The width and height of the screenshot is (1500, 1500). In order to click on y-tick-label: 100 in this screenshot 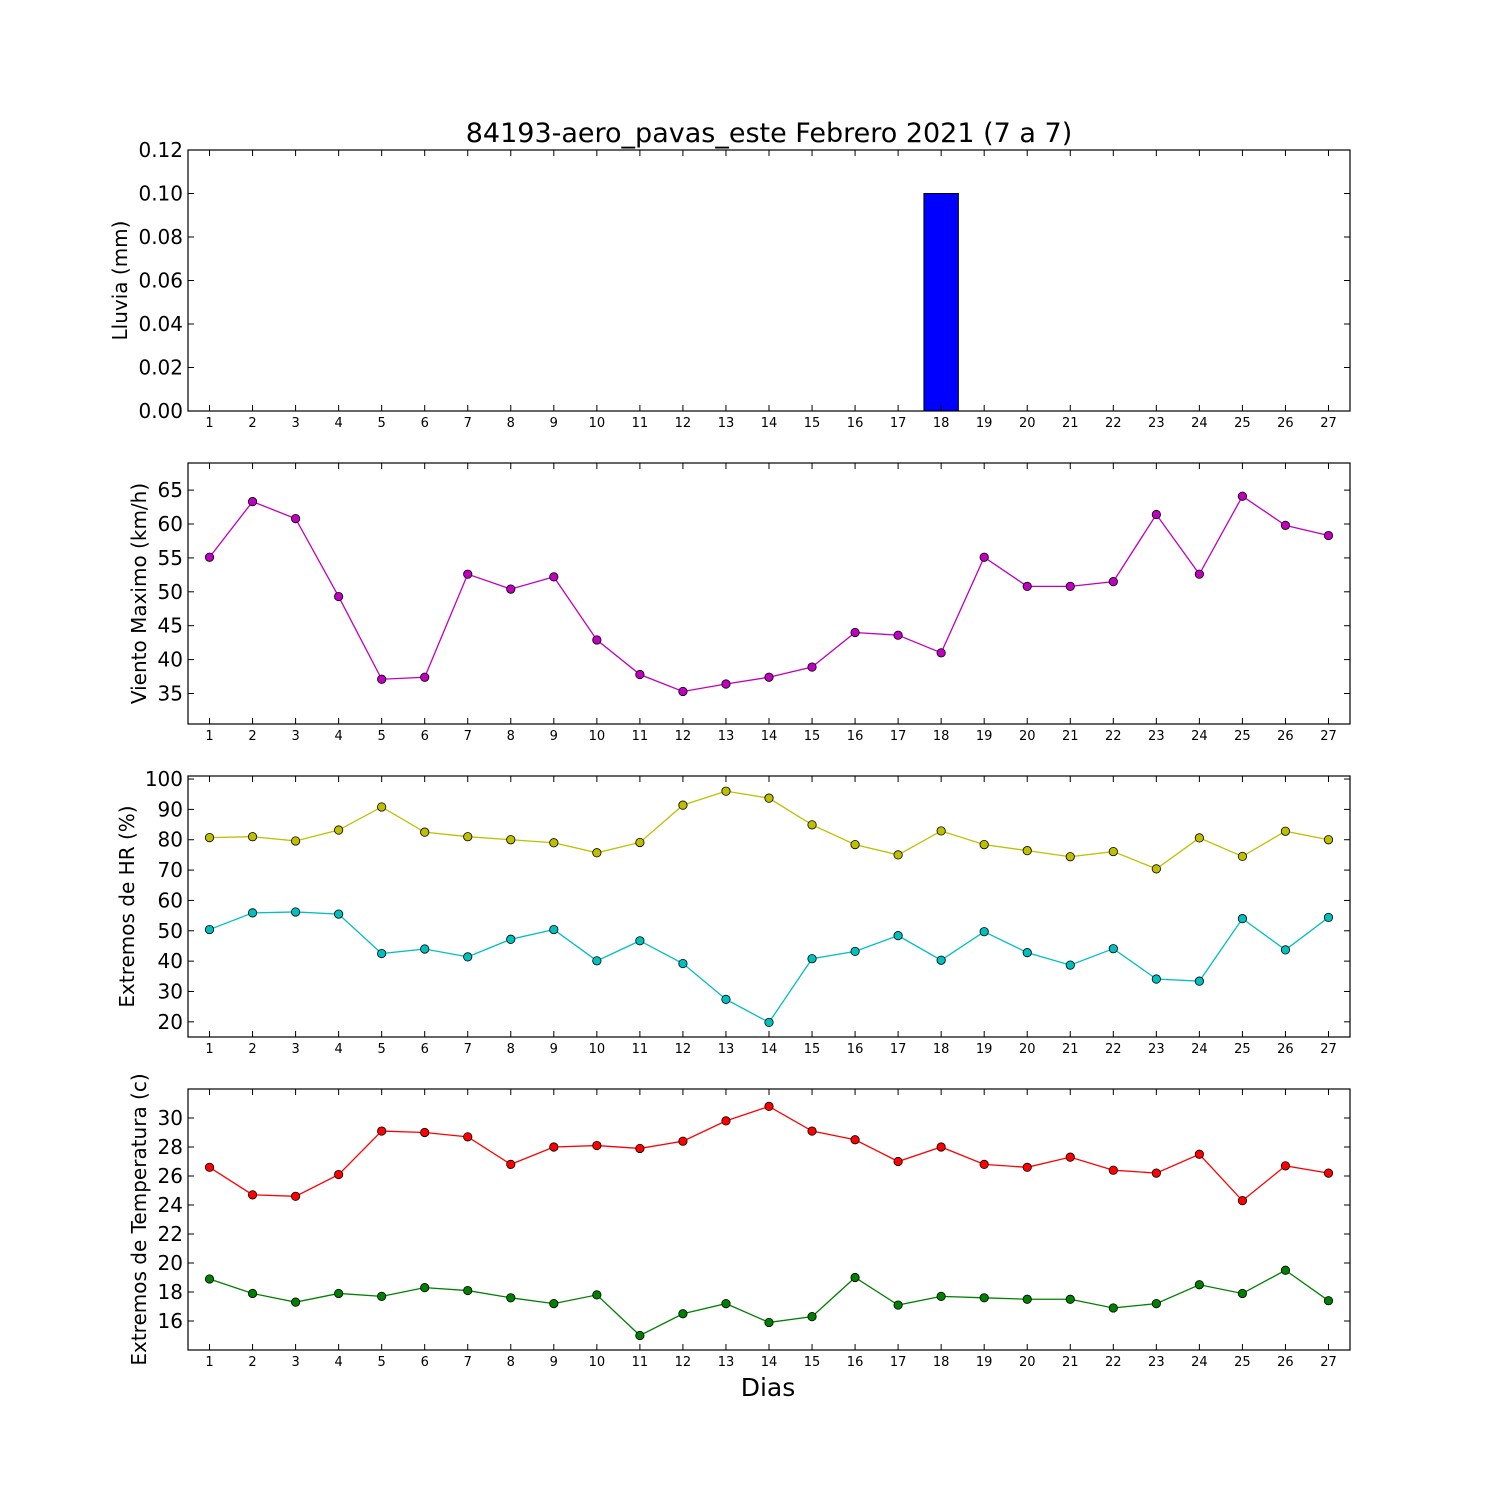, I will do `click(164, 779)`.